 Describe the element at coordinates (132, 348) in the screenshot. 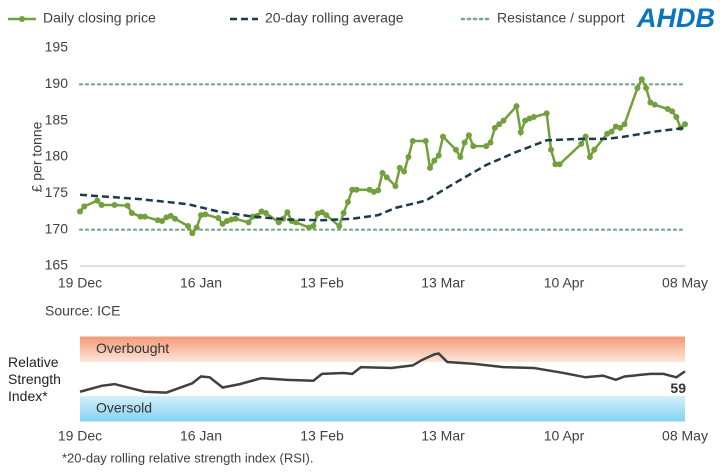

I see `band-label: Overbought` at that location.